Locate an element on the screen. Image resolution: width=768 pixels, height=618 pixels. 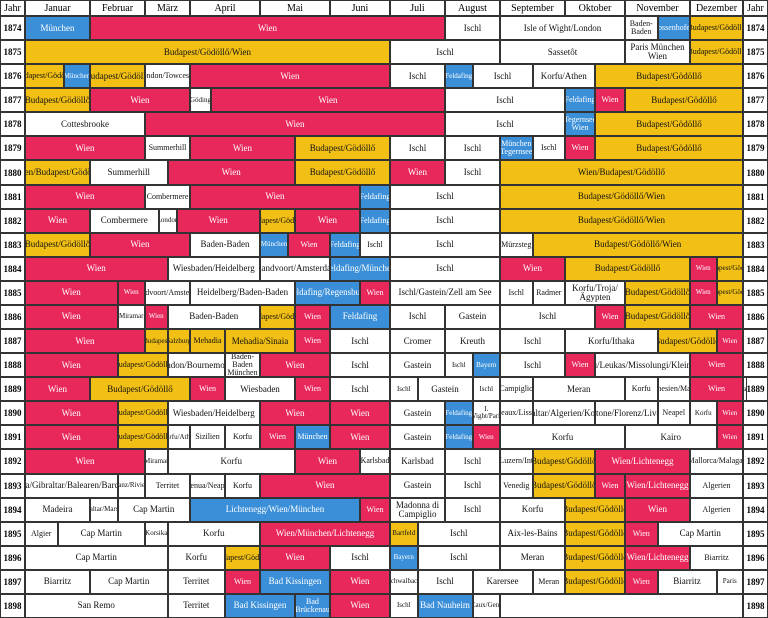
location-cell: Biarritz is located at coordinates (57, 581).